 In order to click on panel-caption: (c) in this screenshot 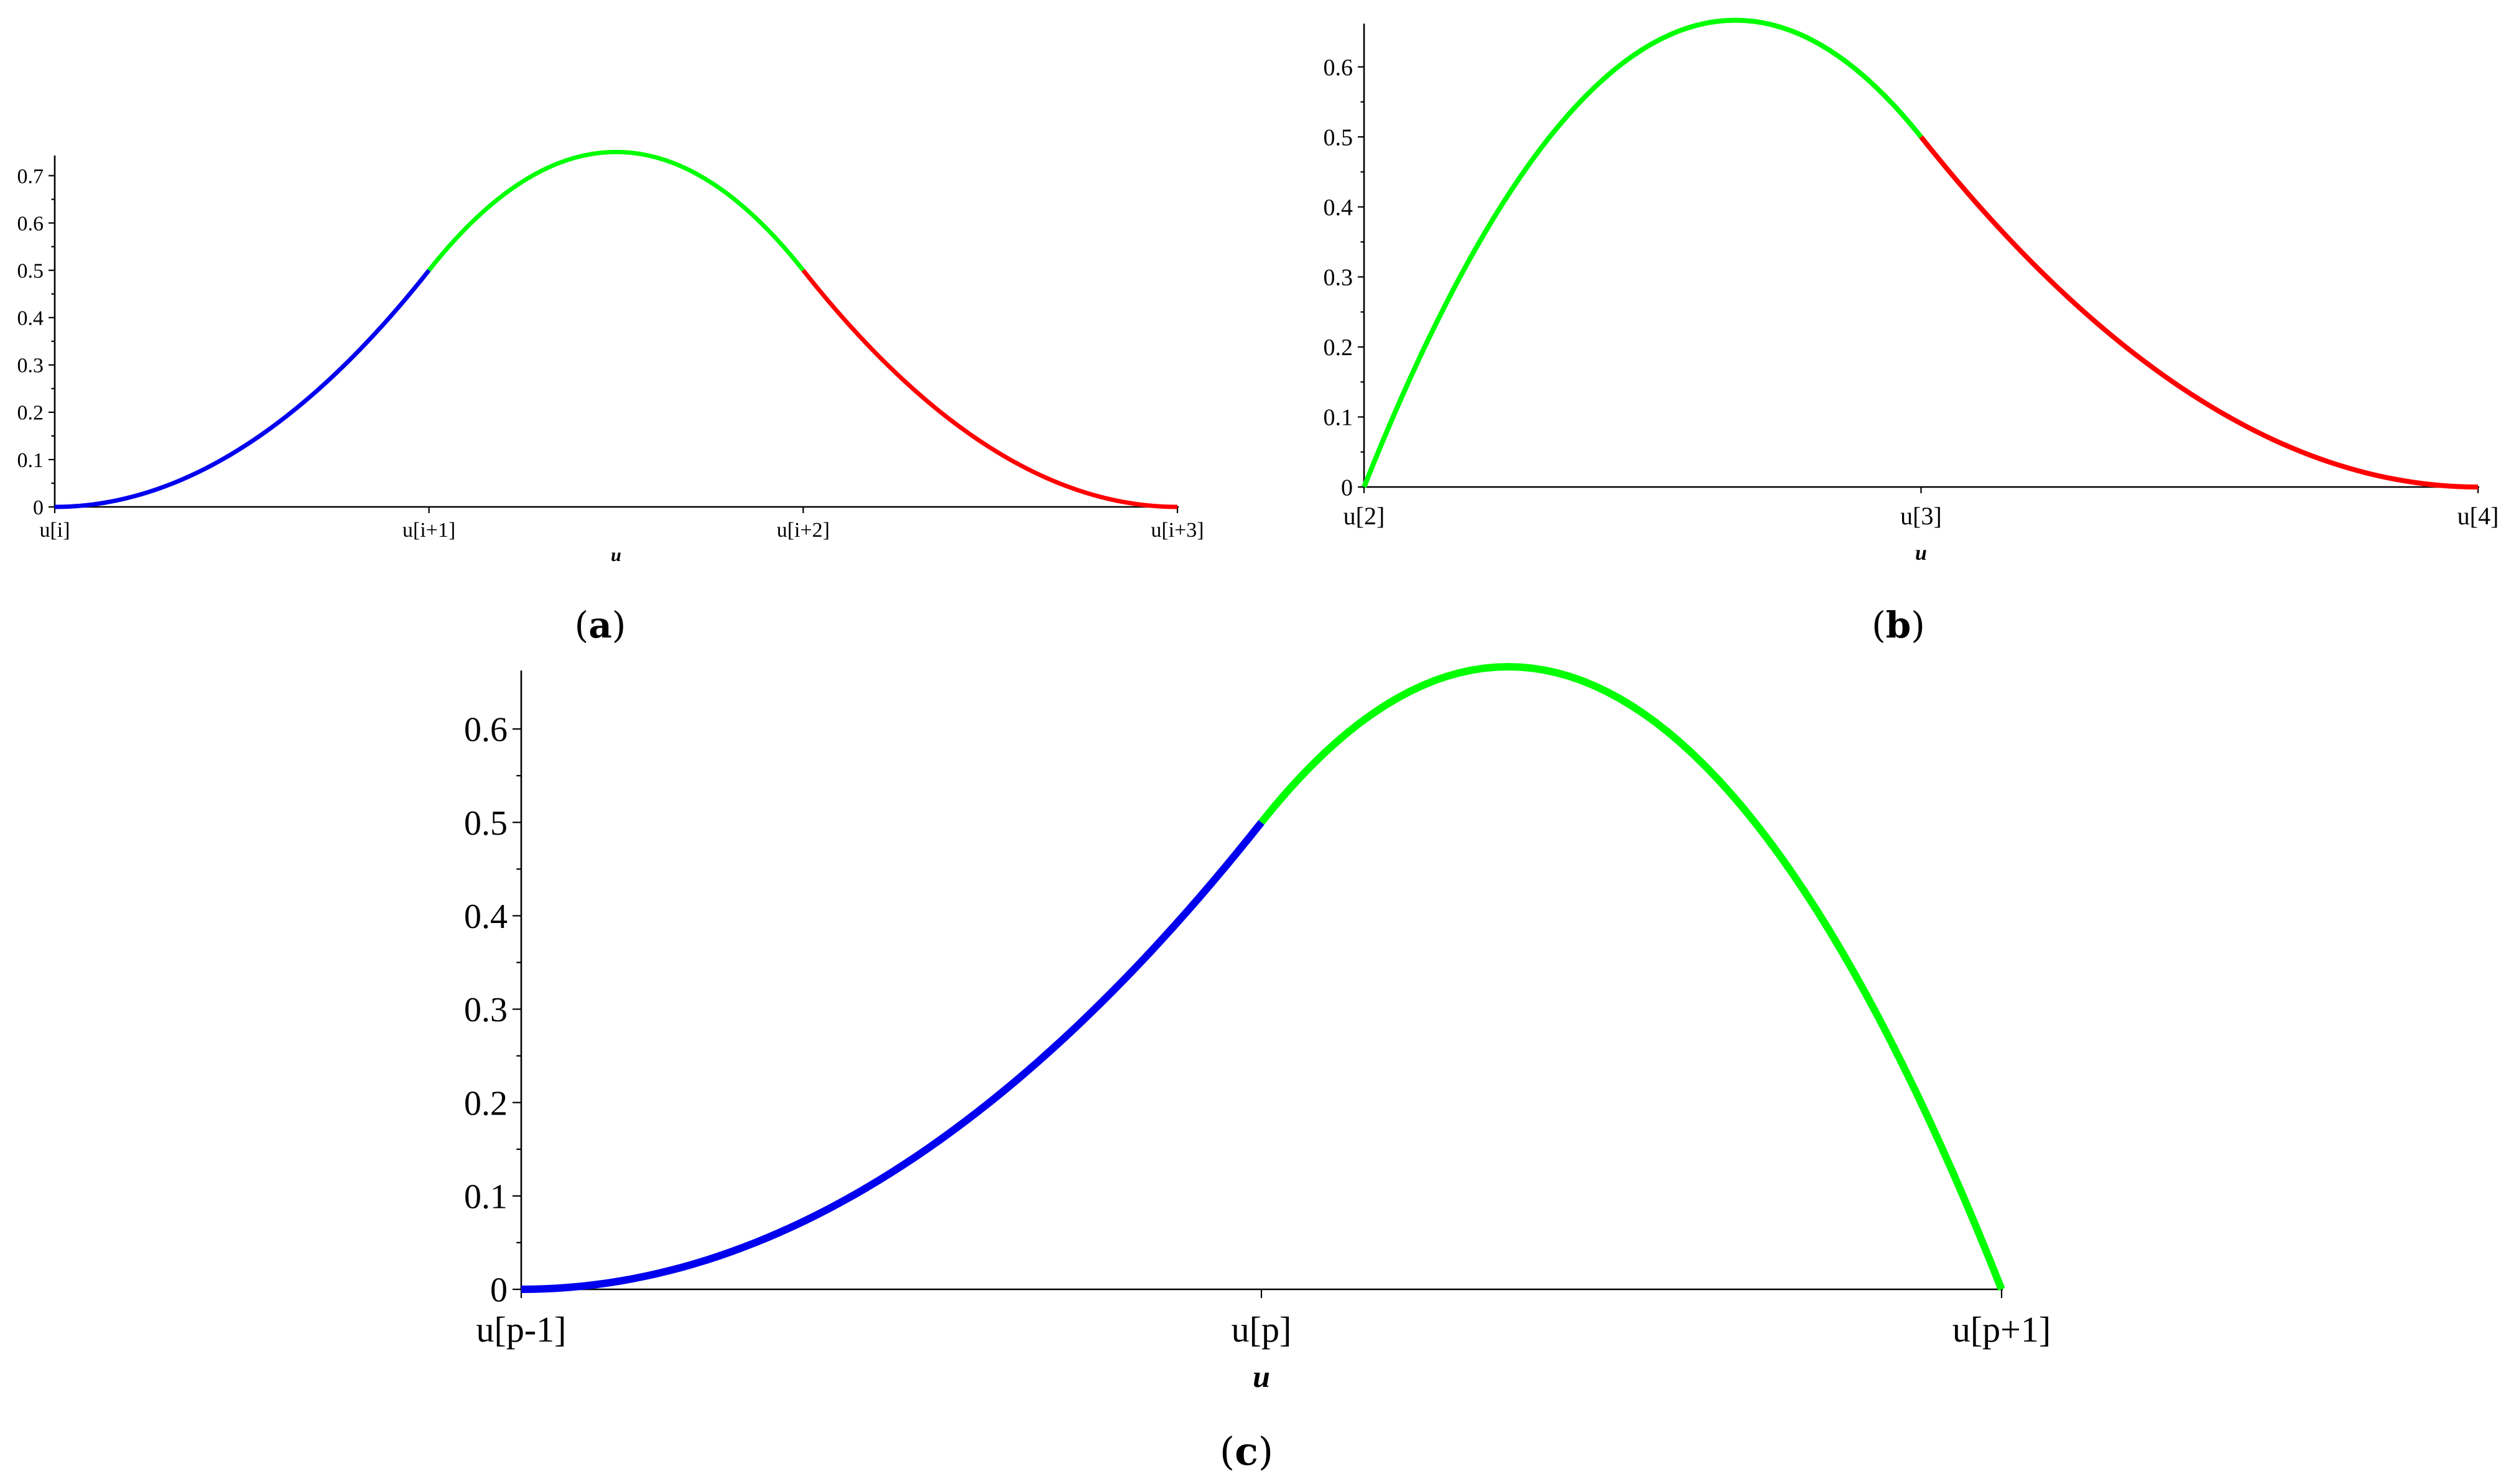, I will do `click(1246, 1452)`.